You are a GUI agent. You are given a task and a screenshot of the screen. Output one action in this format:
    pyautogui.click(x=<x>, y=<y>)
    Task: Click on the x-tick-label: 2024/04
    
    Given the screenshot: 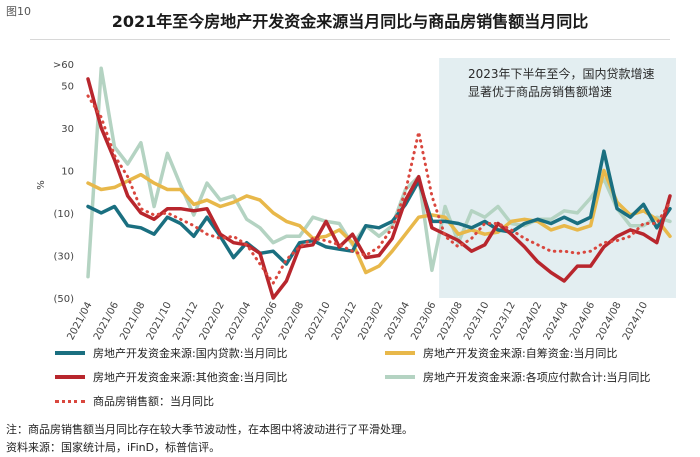 What is the action you would take?
    pyautogui.click(x=556, y=321)
    